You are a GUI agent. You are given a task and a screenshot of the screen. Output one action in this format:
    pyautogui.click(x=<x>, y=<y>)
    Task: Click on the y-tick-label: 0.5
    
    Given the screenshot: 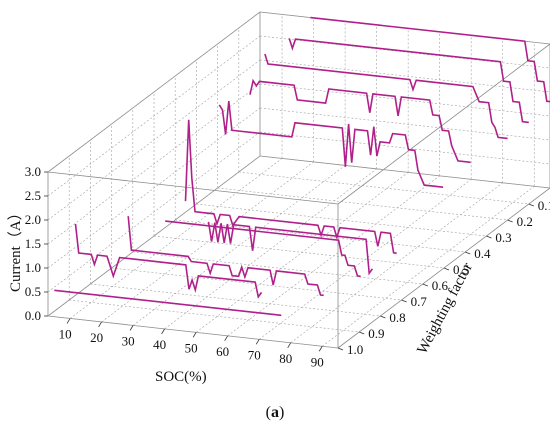 What is the action you would take?
    pyautogui.click(x=461, y=269)
    